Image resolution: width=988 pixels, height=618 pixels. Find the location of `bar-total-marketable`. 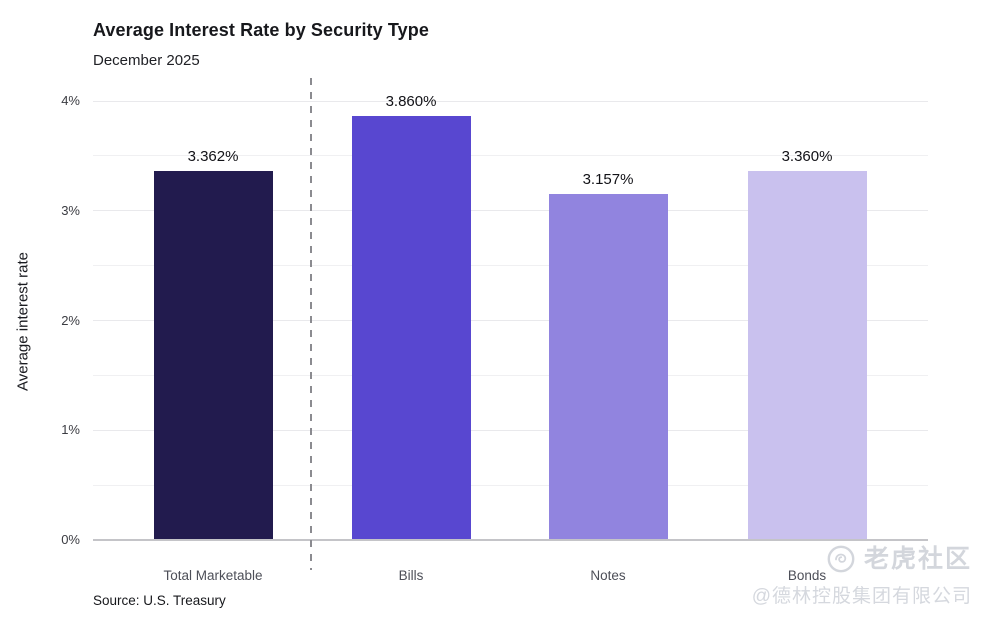

bar-total-marketable is located at coordinates (213, 355).